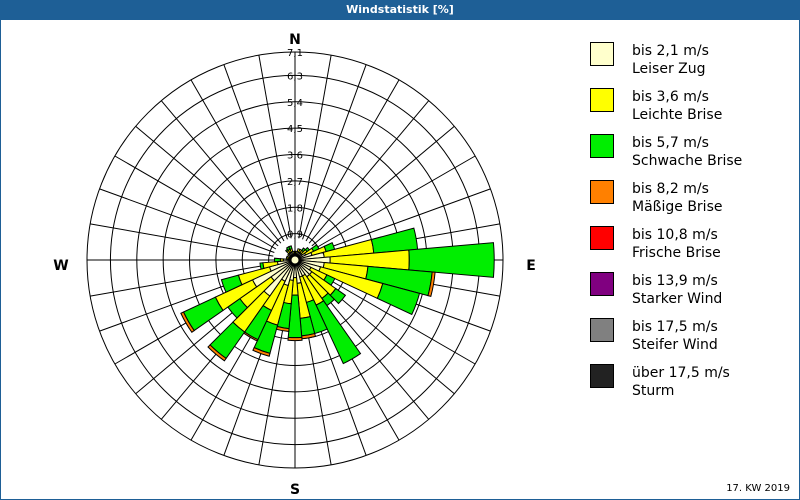  I want to click on compass-s: S, so click(295, 490).